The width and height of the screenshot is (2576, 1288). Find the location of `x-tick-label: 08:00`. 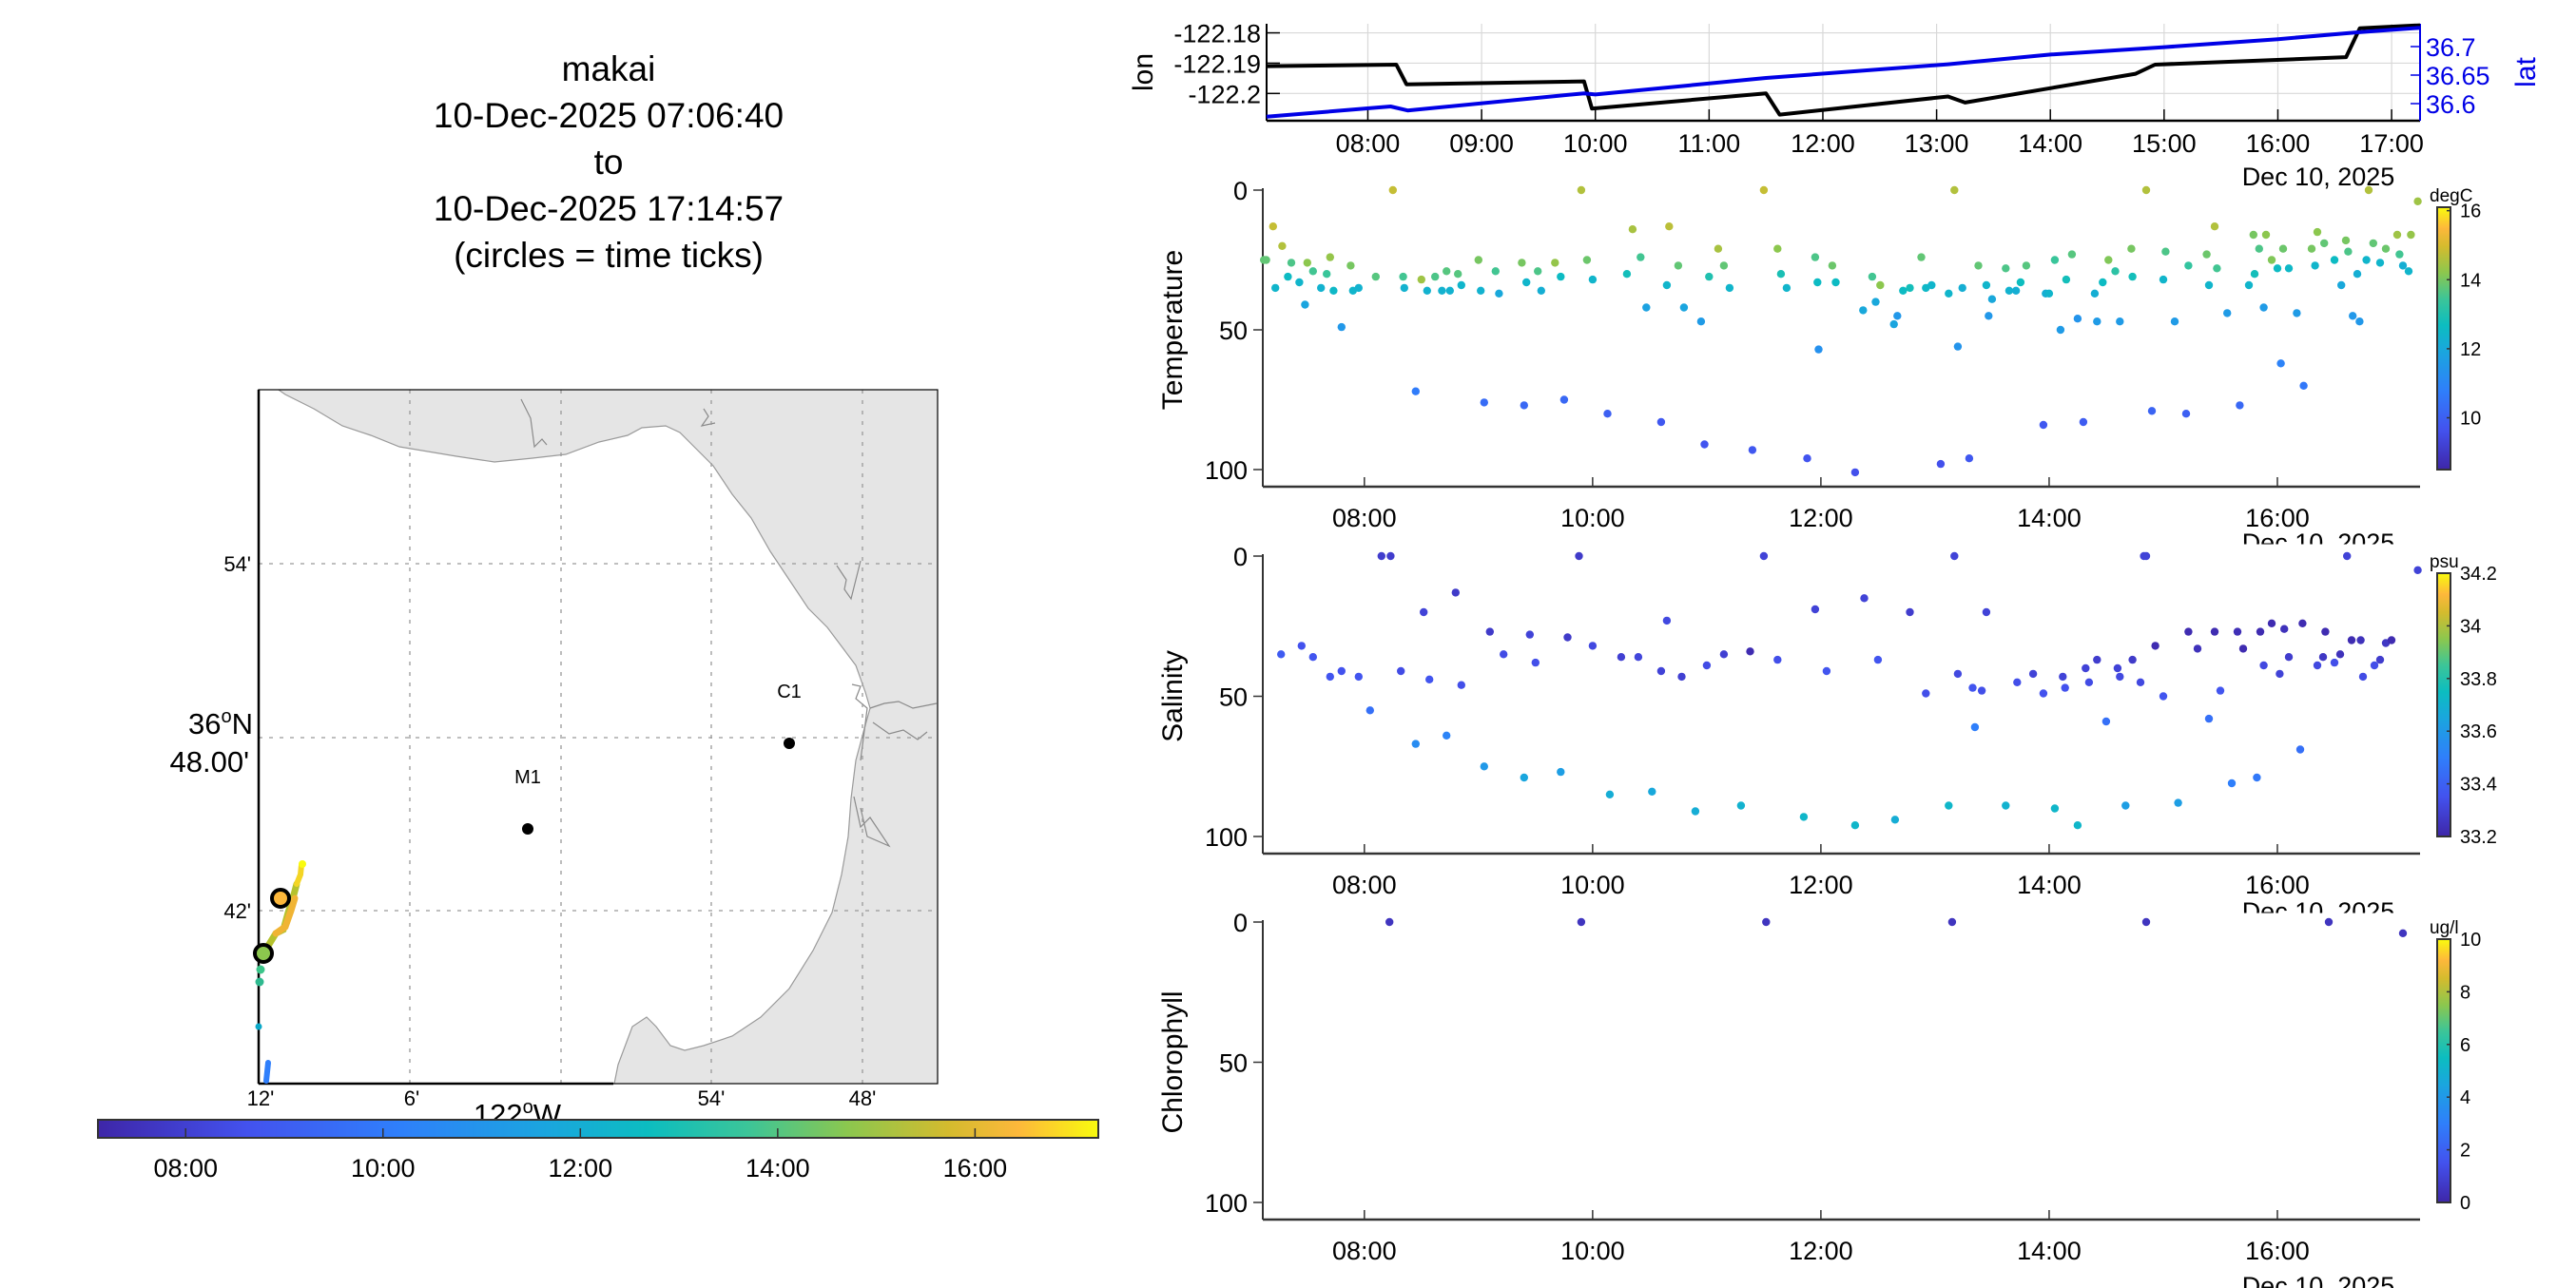

x-tick-label: 08:00 is located at coordinates (1368, 144).